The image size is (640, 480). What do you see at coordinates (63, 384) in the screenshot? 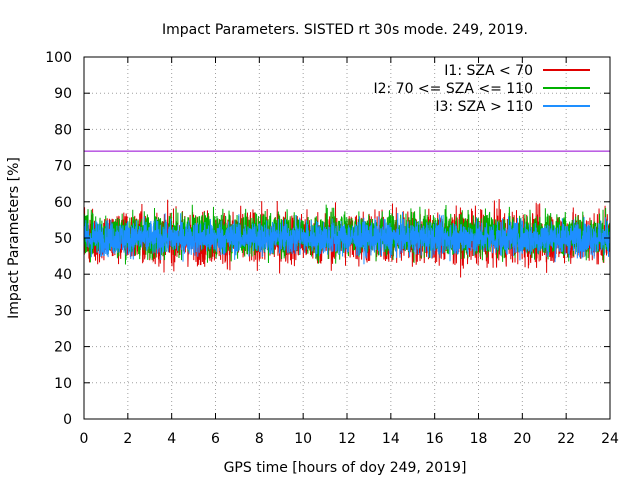
I see `y-tick-label: 10` at bounding box center [63, 384].